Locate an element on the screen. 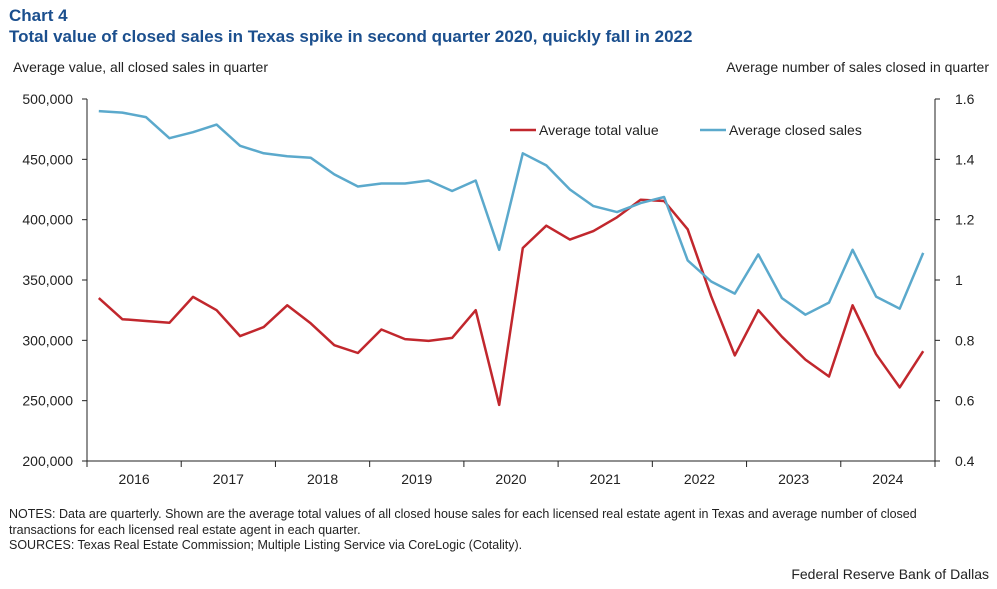 Image resolution: width=997 pixels, height=589 pixels. legend-label: Average total value is located at coordinates (599, 130).